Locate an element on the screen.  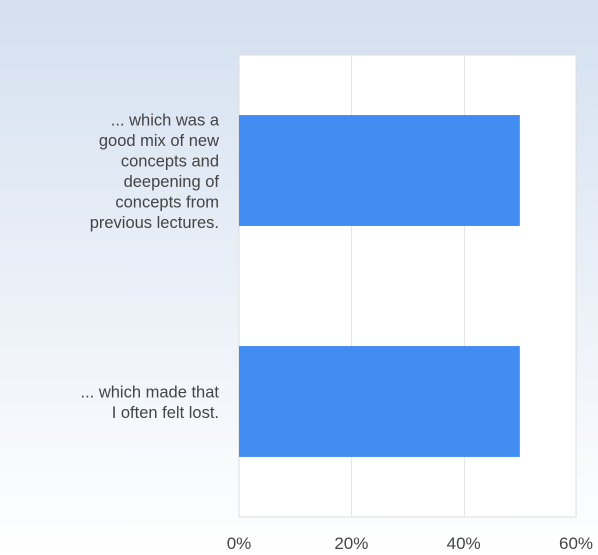
x-tick-label: 20% is located at coordinates (351, 543).